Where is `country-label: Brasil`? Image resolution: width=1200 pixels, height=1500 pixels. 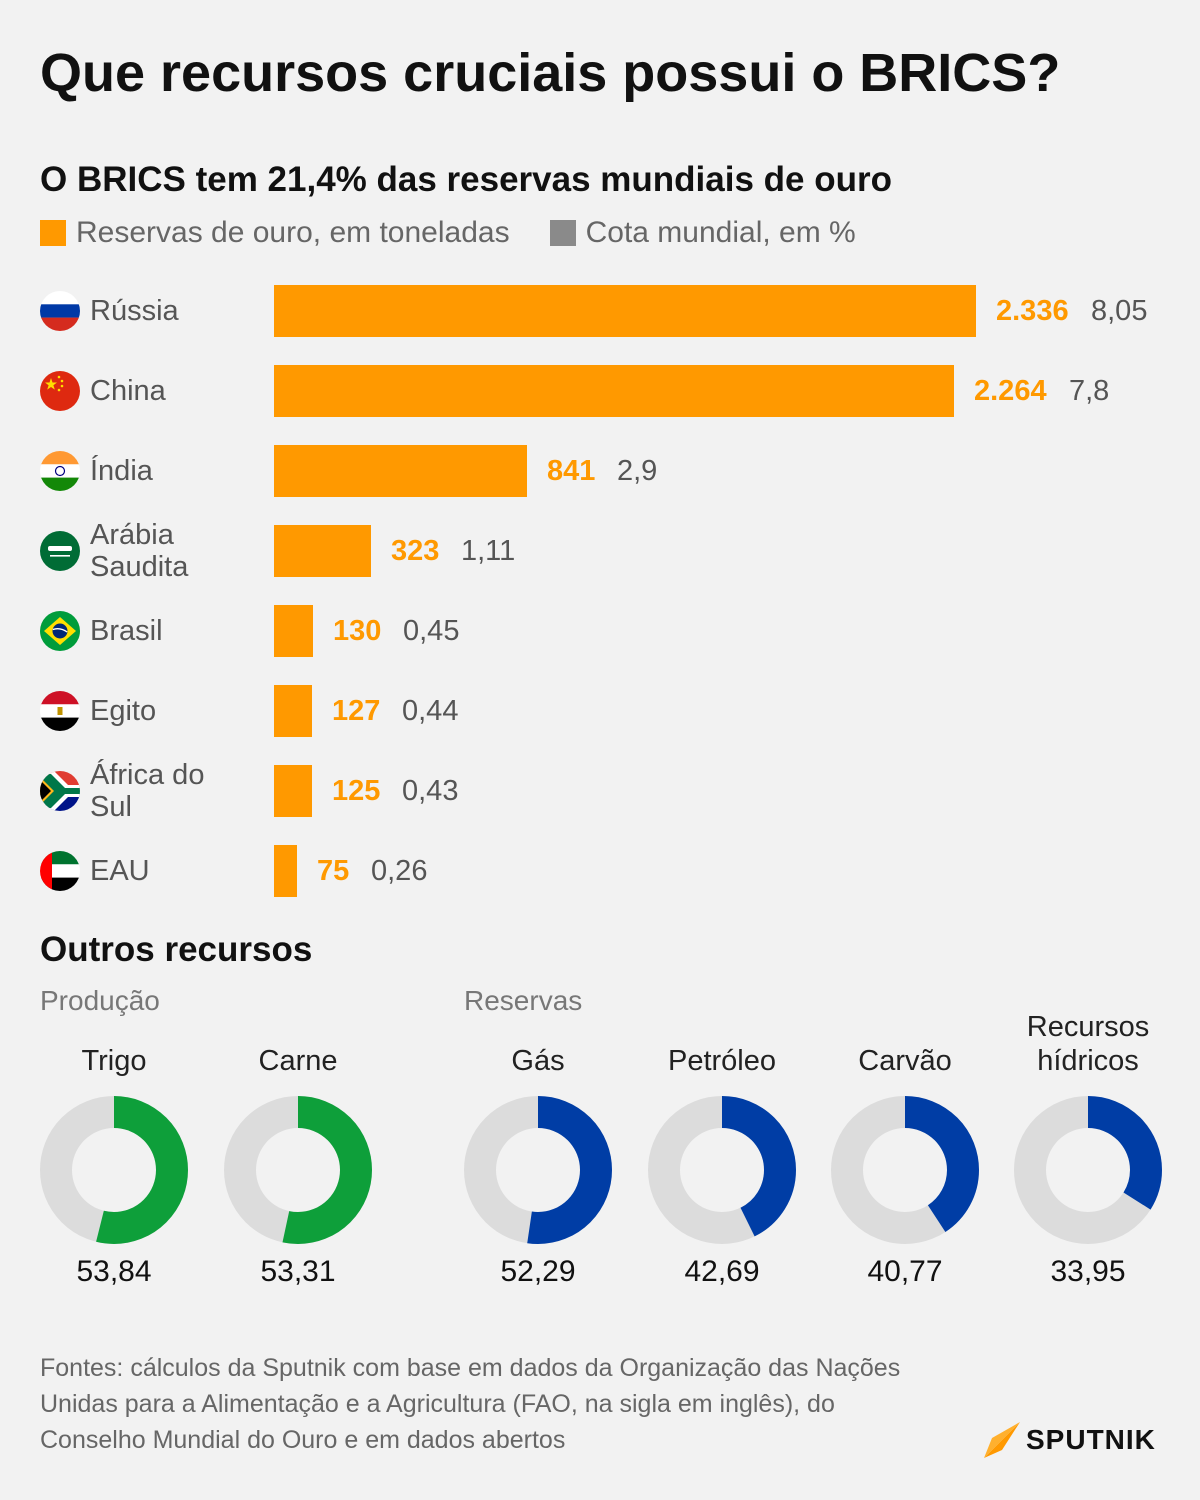
country-label: Brasil is located at coordinates (126, 631).